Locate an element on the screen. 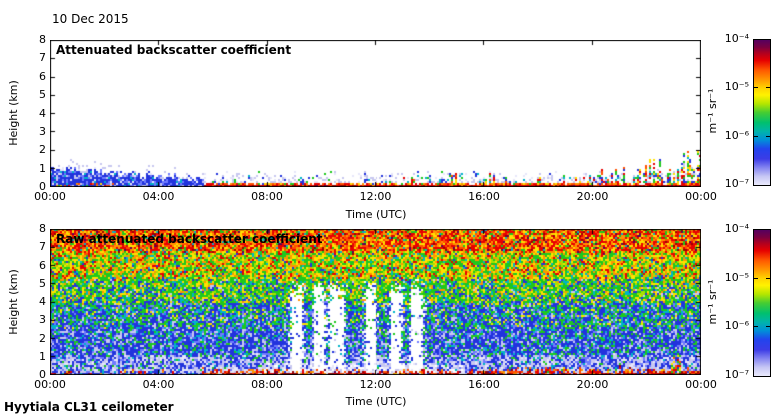 Image resolution: width=780 pixels, height=420 pixels. top-colorbar-unit-label: m⁻¹ sr⁻¹ is located at coordinates (712, 111).